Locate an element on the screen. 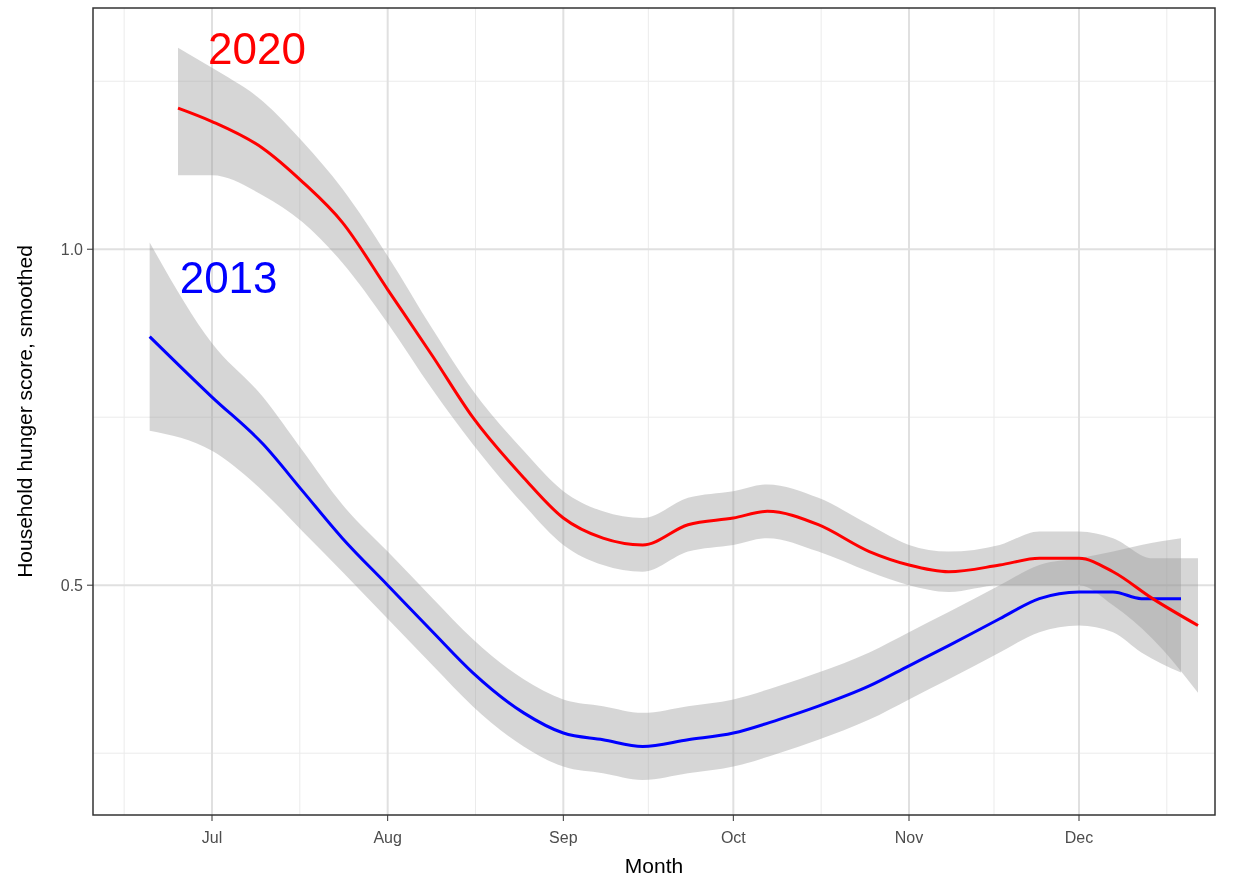  series-label: 2020 is located at coordinates (257, 49).